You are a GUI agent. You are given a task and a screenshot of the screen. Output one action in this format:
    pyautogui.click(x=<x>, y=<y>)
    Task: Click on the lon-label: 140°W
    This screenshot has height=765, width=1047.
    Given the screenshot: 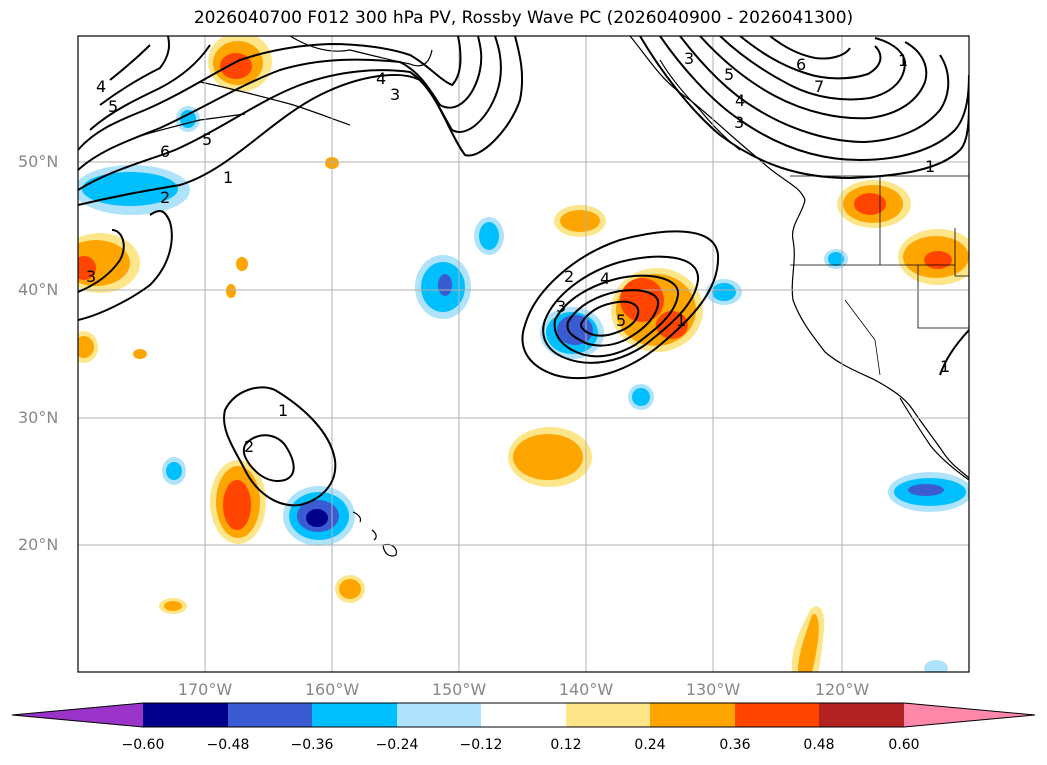 What is the action you would take?
    pyautogui.click(x=586, y=689)
    